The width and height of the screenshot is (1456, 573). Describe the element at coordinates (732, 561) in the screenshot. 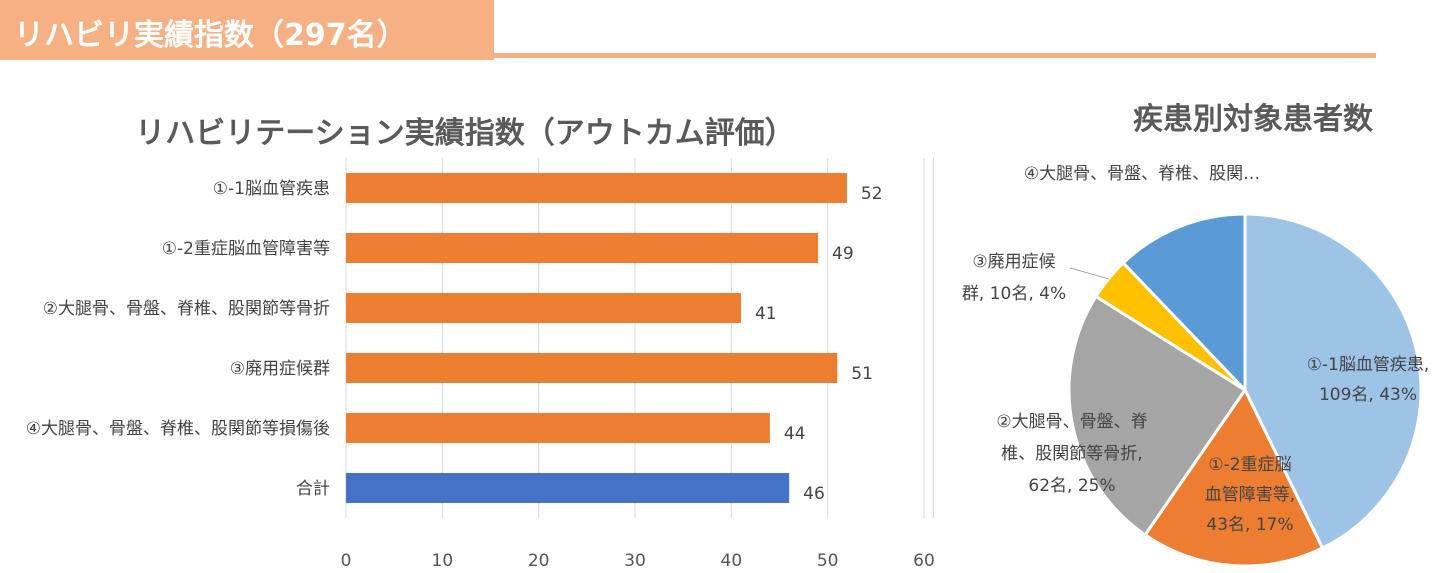

I see `x-tick-label: 40` at that location.